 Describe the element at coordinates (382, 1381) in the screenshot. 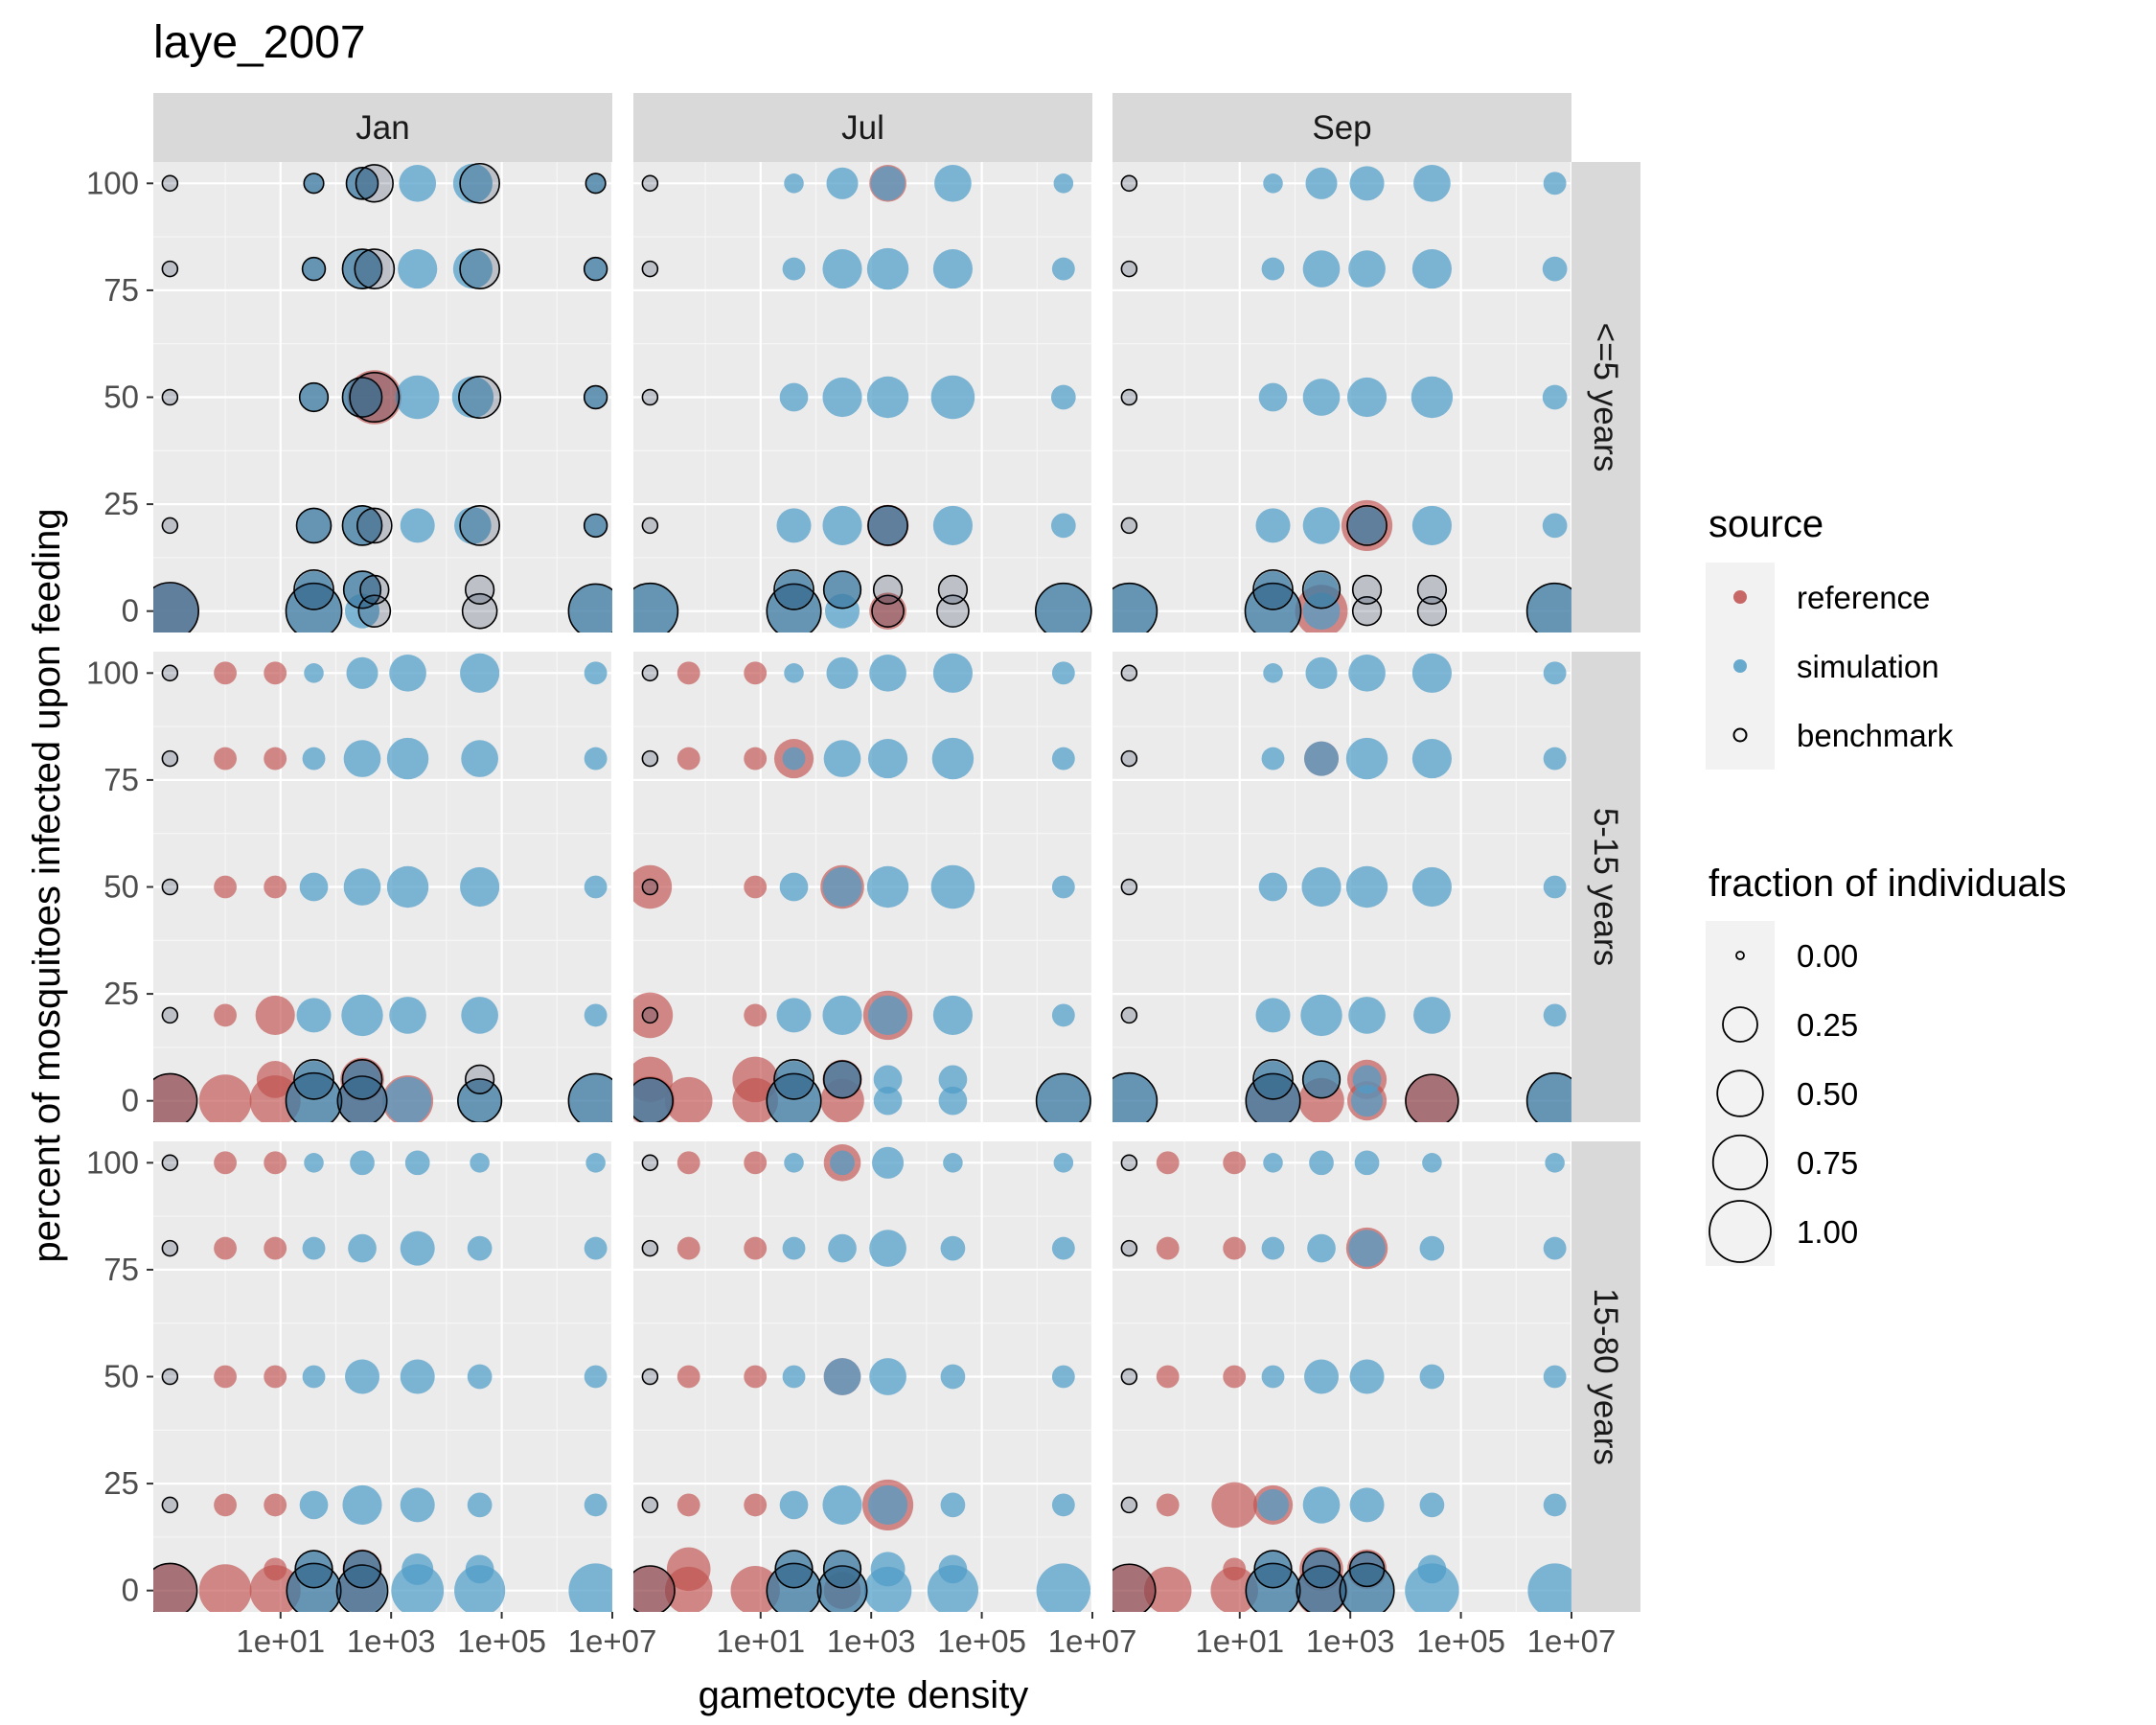

I see `data-points` at that location.